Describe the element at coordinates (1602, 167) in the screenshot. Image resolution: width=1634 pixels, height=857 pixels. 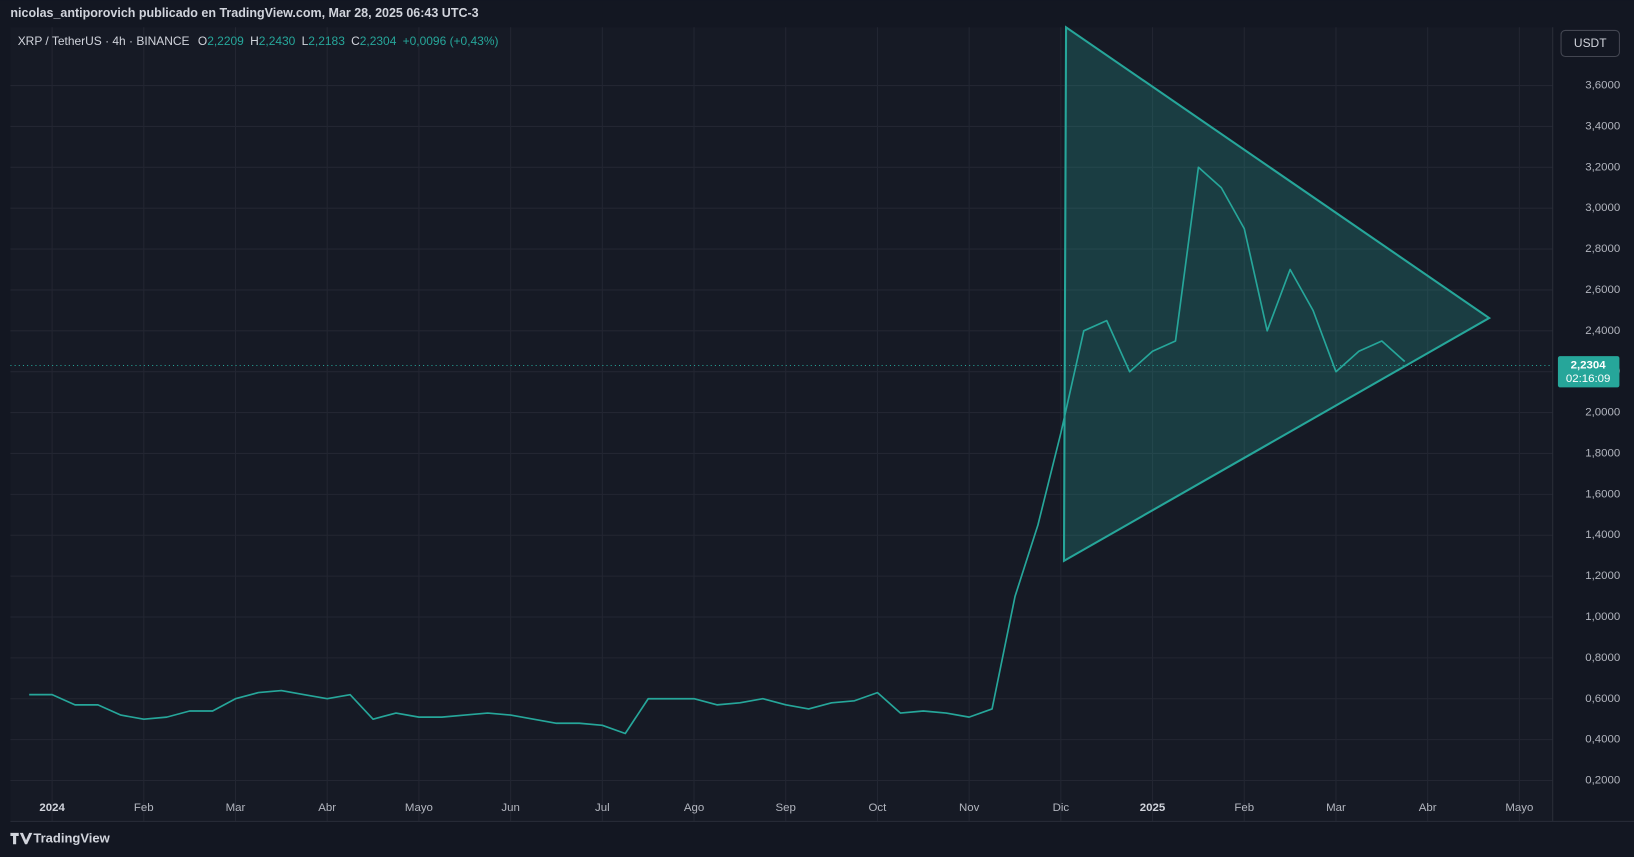
I see `y-tick-label: 3,2000` at that location.